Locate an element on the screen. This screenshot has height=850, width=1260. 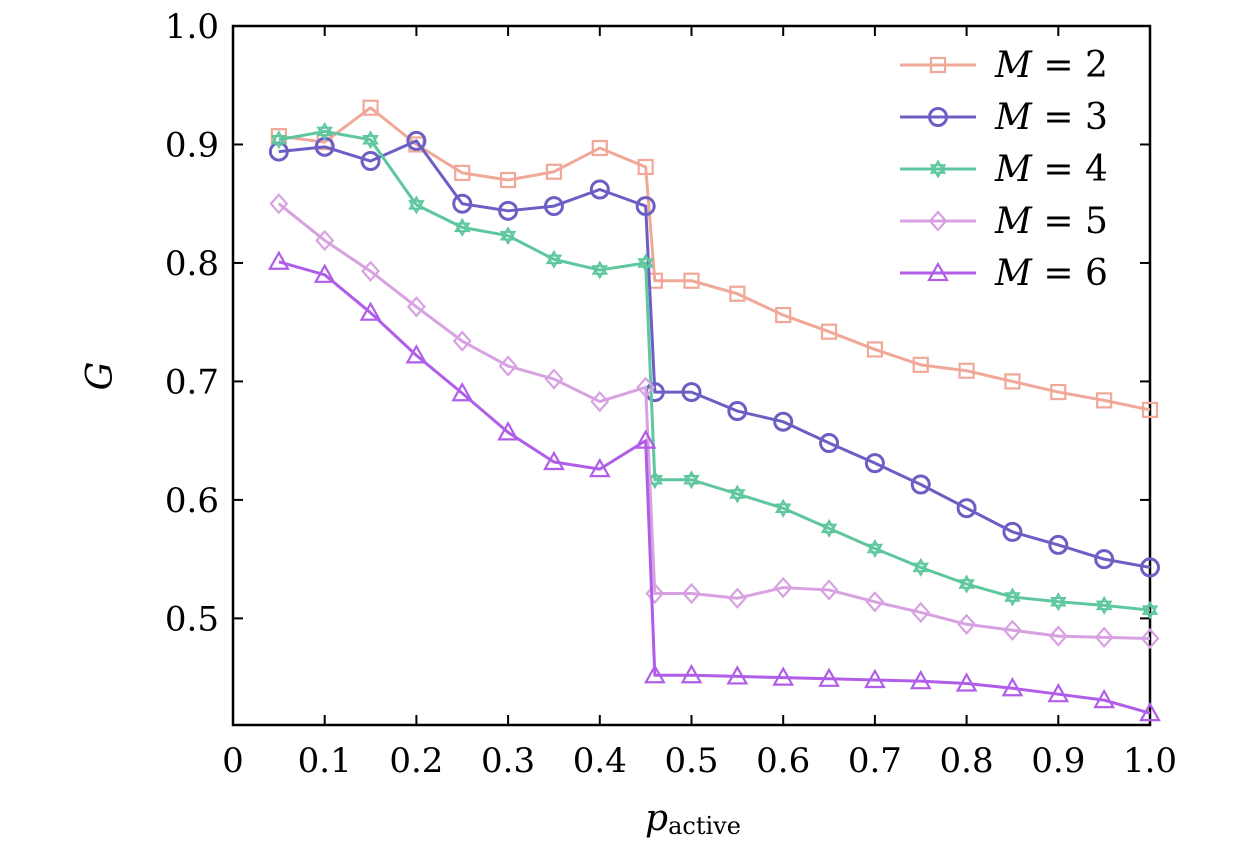
x-tick-label: 0.8 is located at coordinates (967, 761).